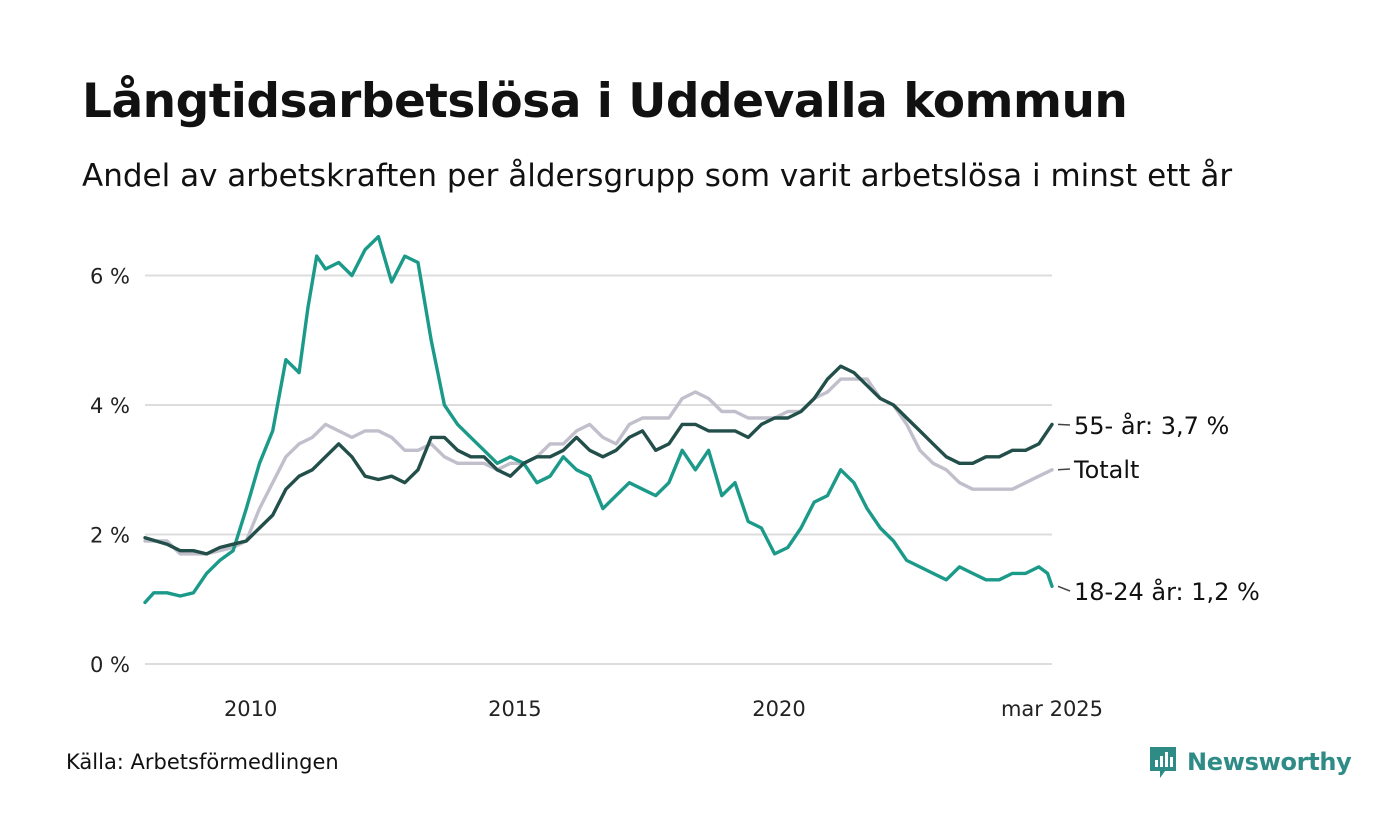 The width and height of the screenshot is (1400, 840). I want to click on chart-title: Långtidsarbetslösa i Uddevalla kommun, so click(605, 101).